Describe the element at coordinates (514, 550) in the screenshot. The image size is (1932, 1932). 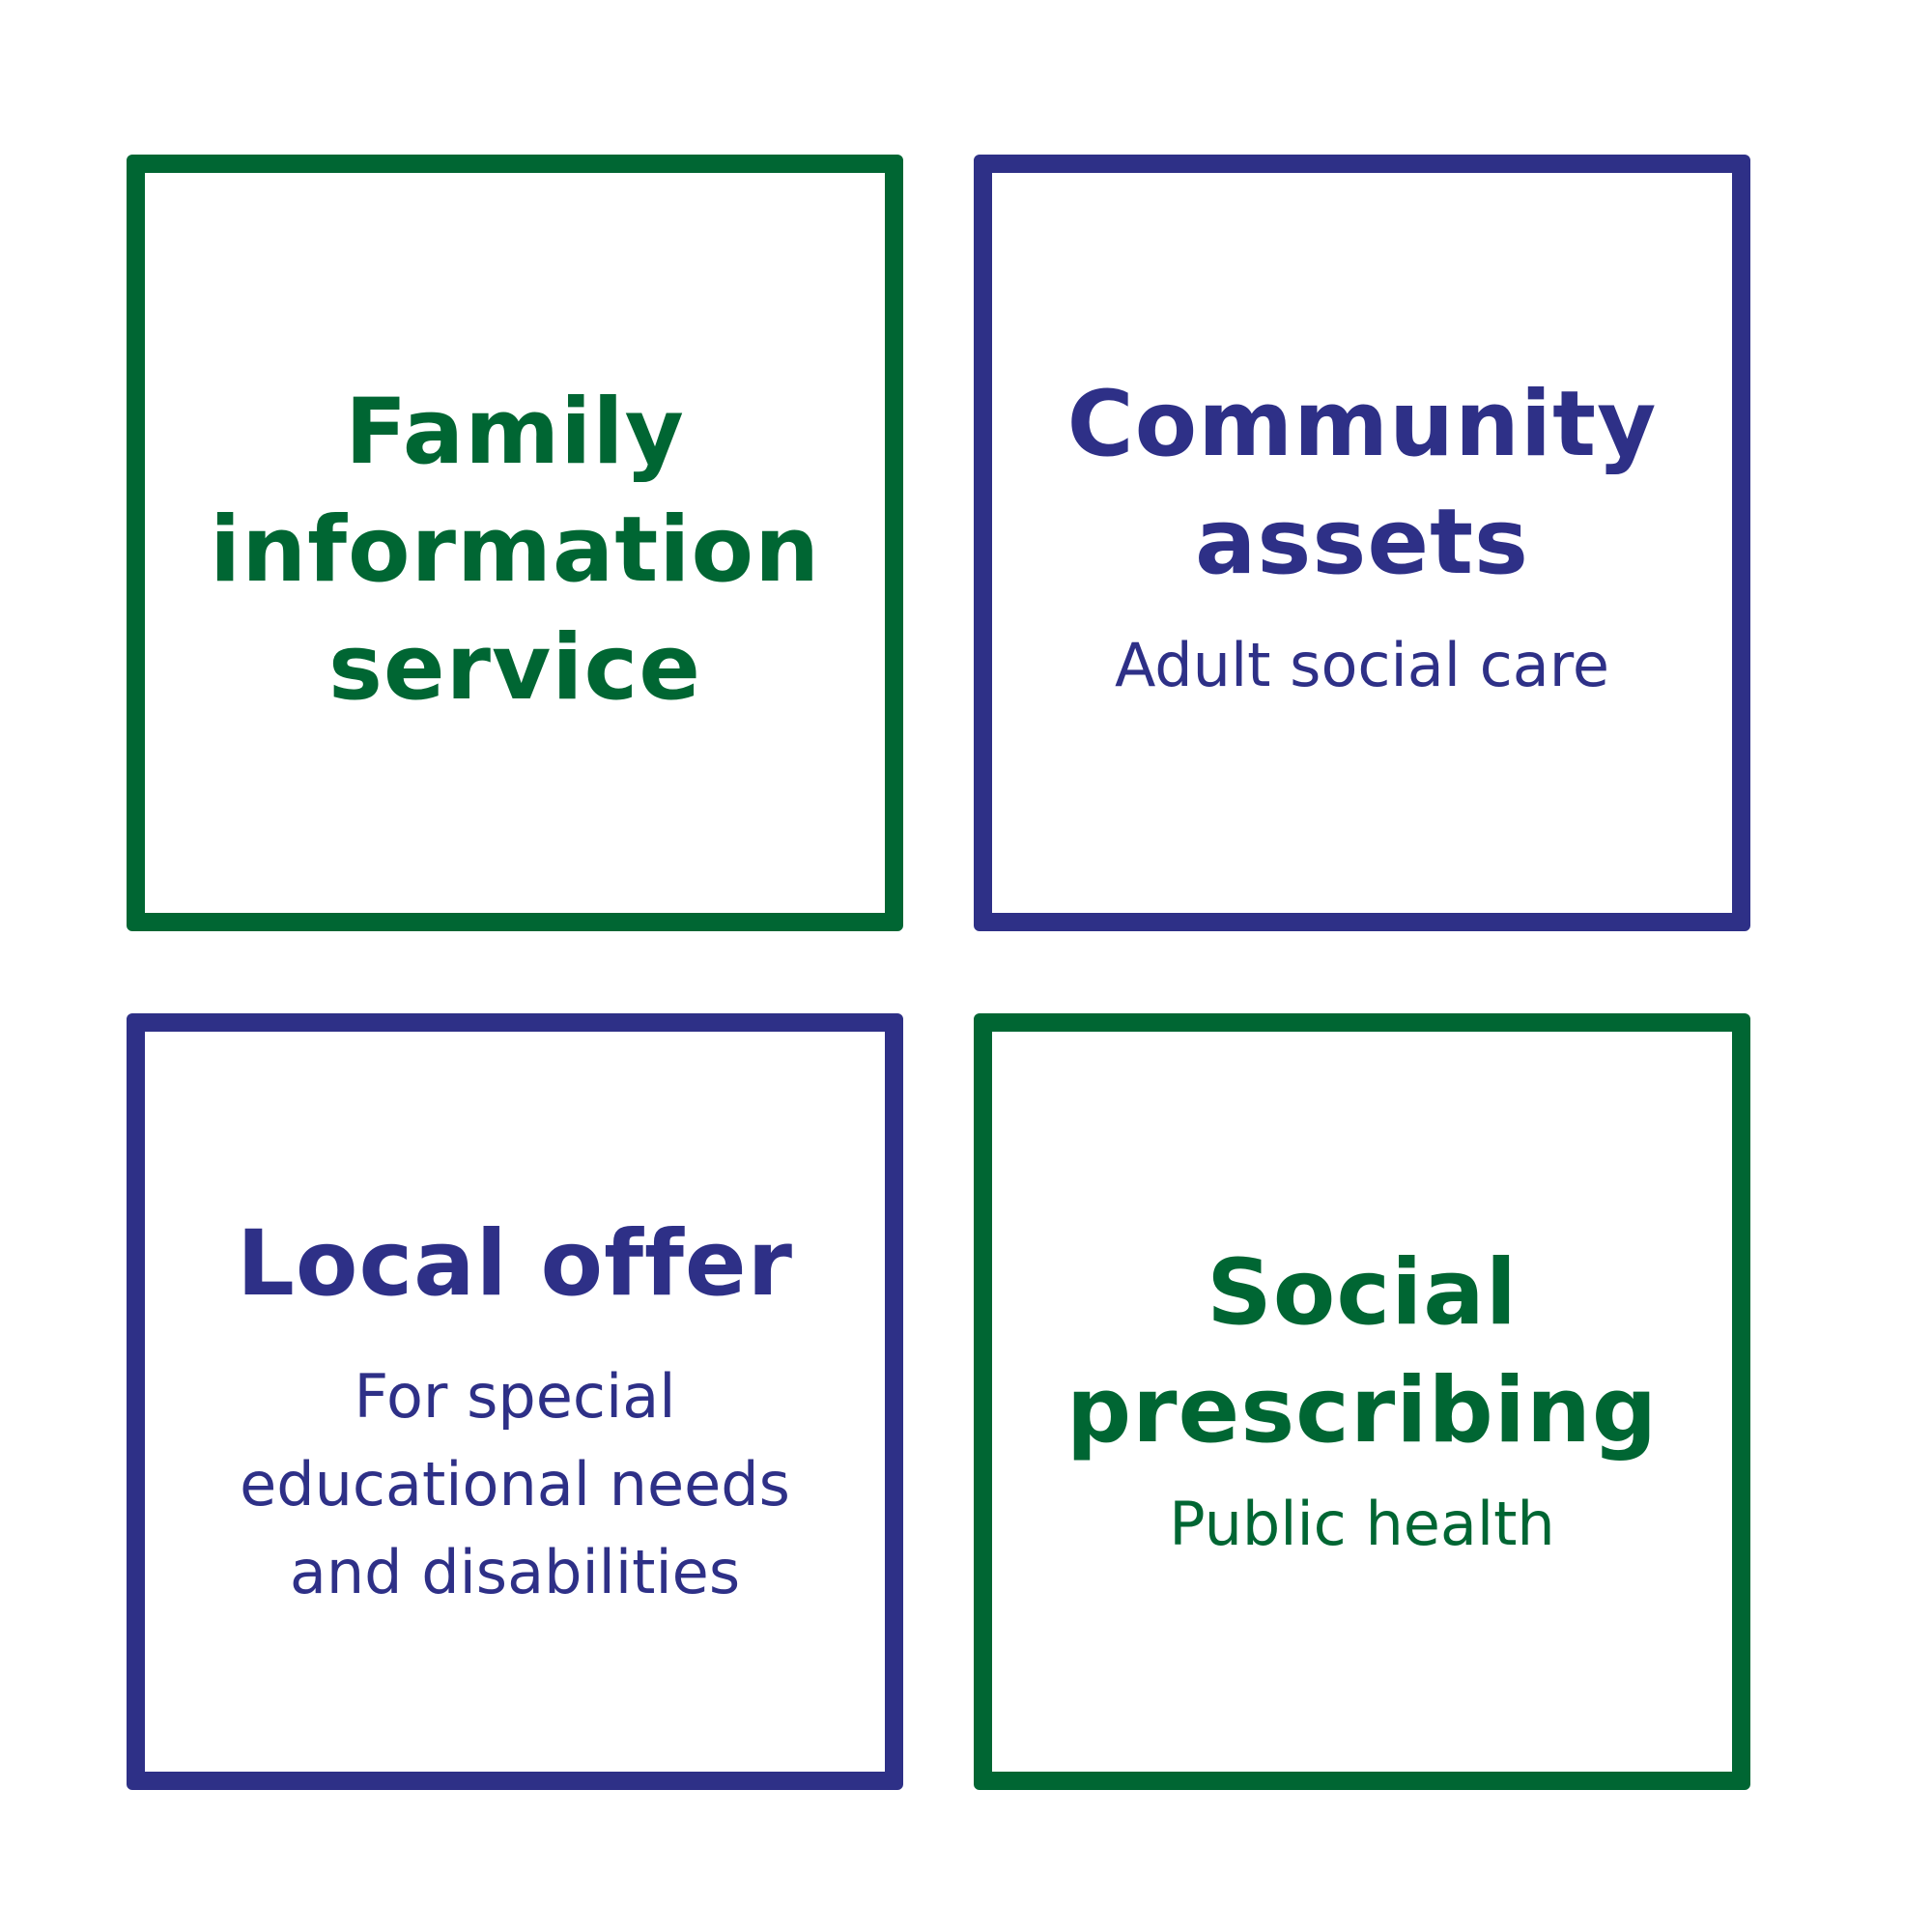
I see `family-information-service-title: Family information service` at that location.